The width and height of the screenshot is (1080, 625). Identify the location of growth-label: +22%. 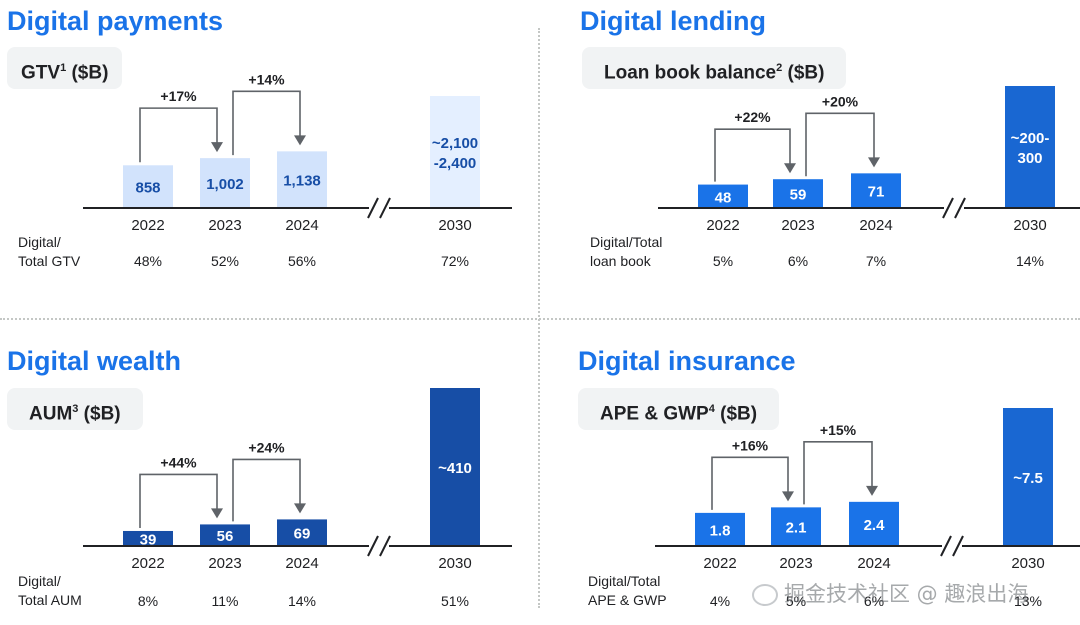
(752, 117).